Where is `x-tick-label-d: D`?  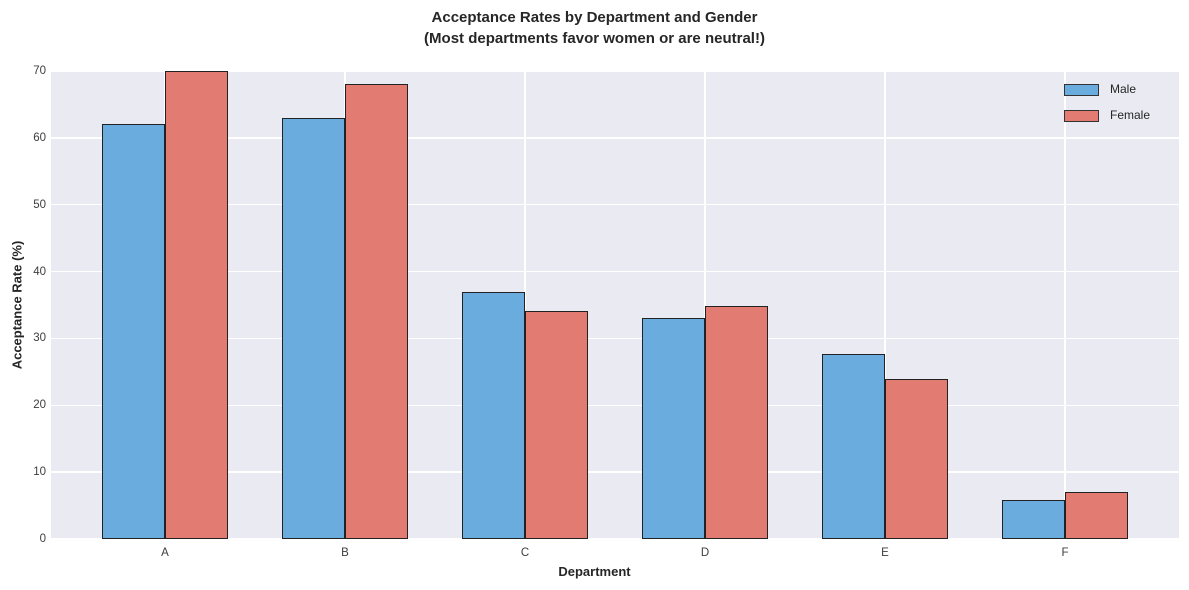
x-tick-label-d: D is located at coordinates (705, 553).